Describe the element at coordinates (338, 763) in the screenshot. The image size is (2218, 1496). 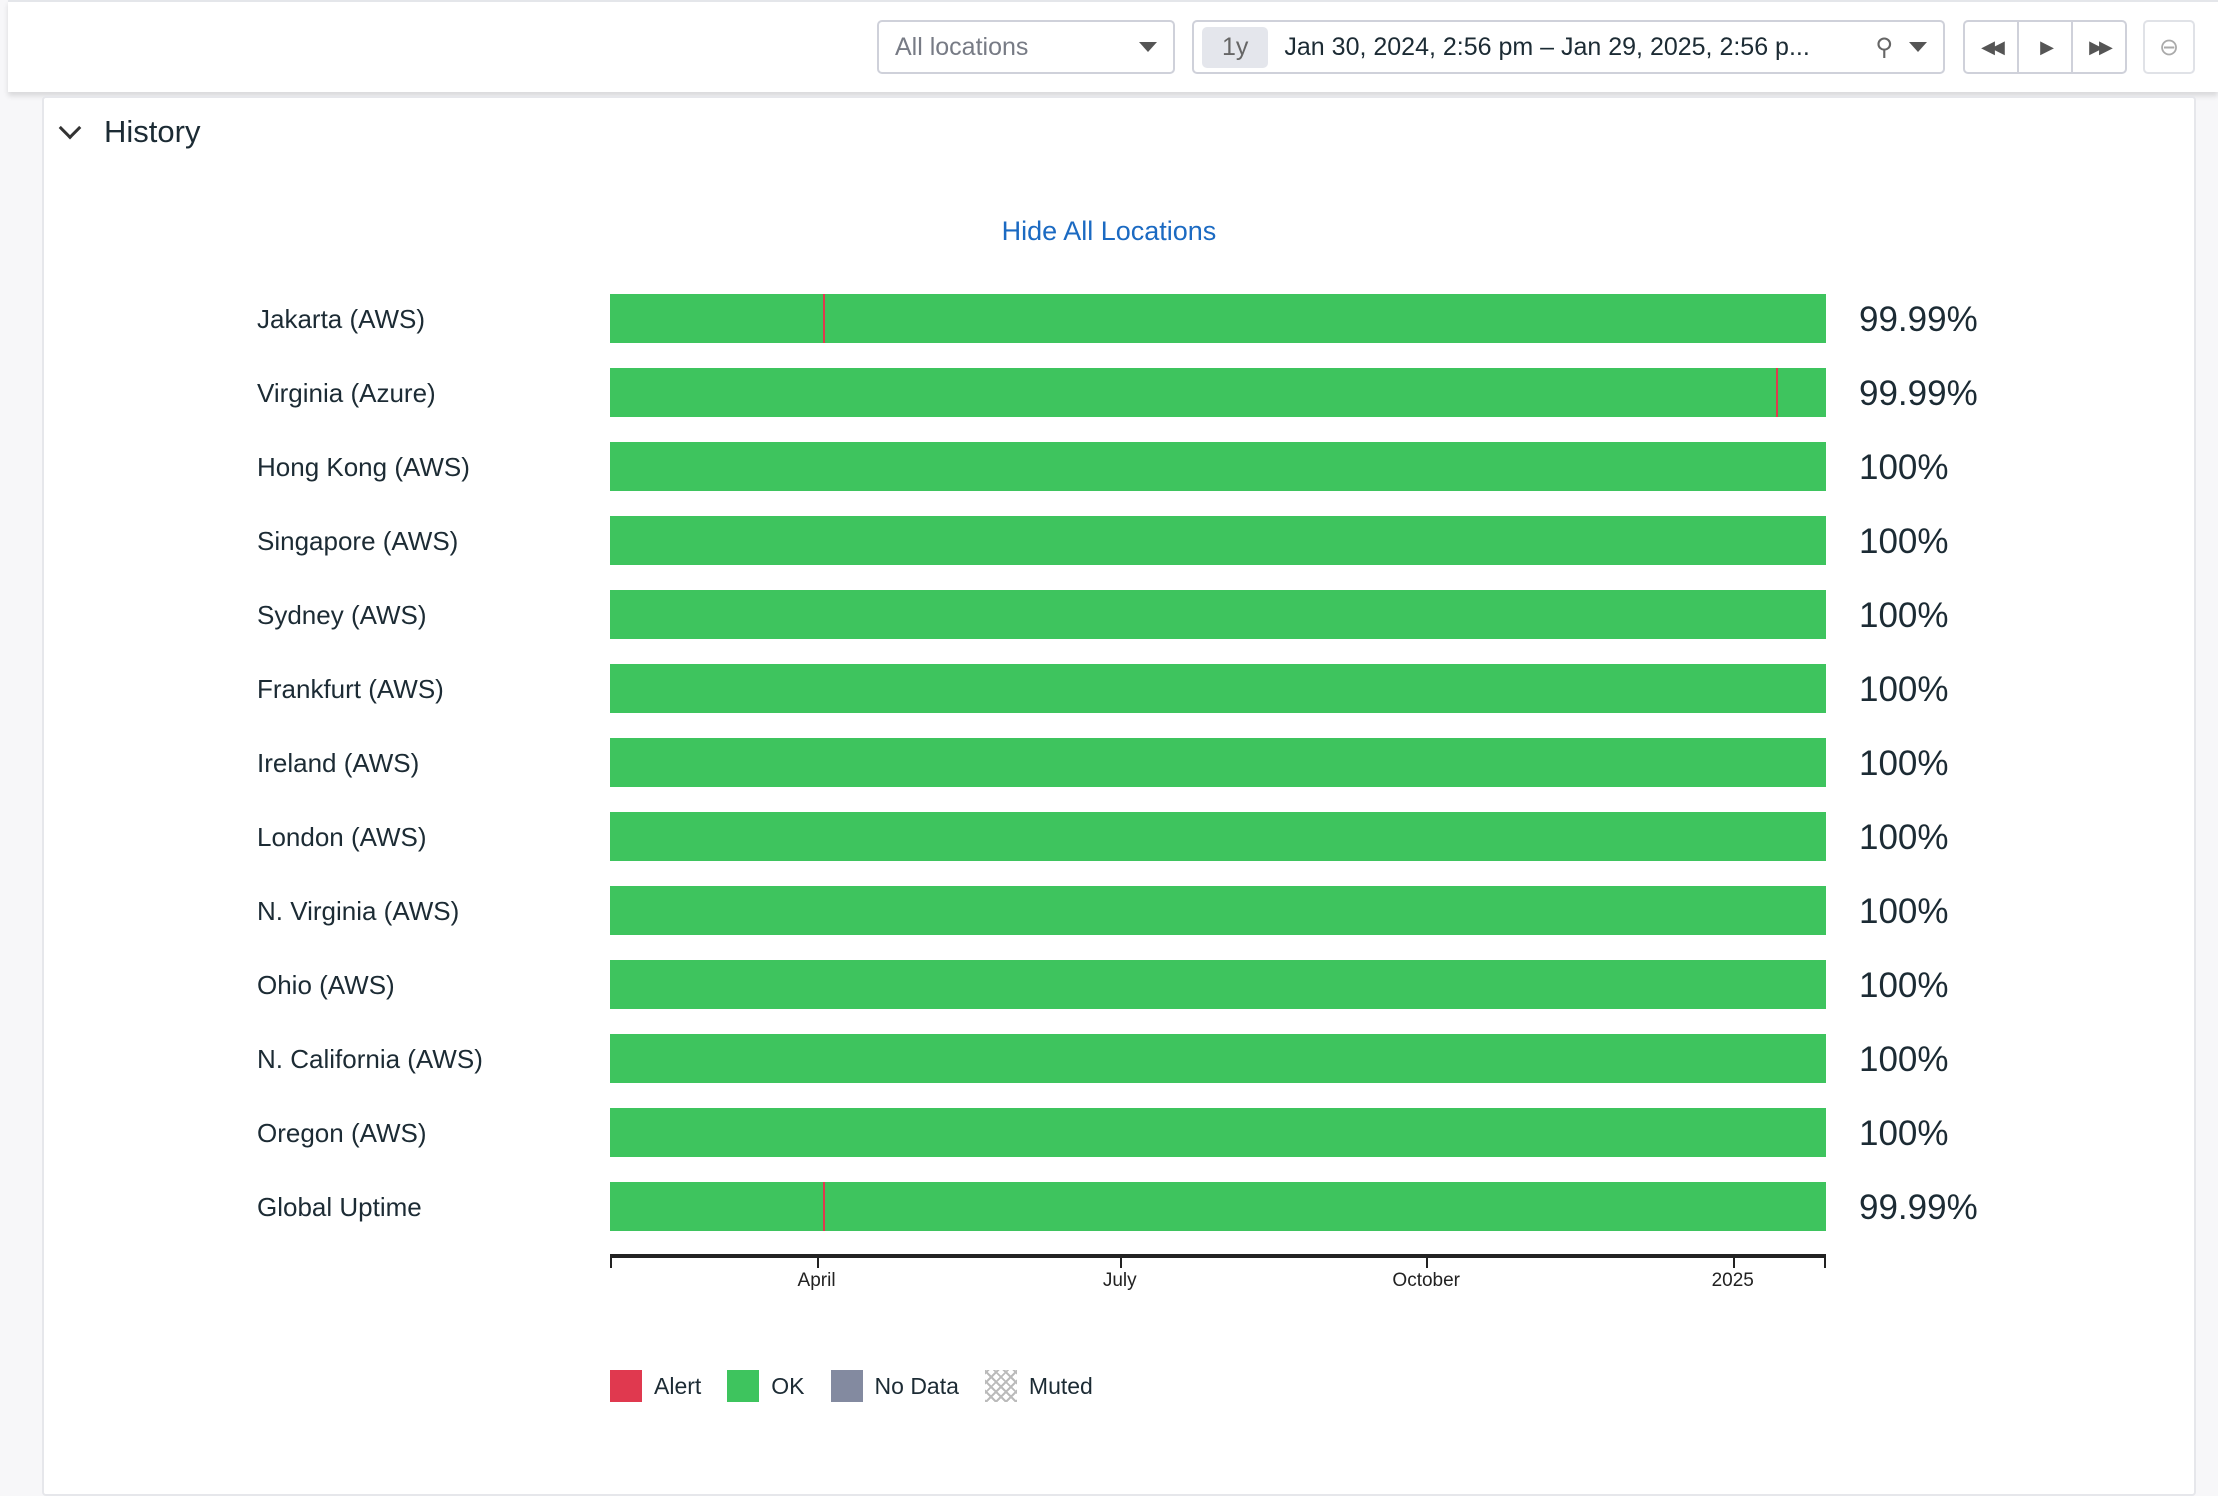
I see `location-label: Ireland (AWS)` at that location.